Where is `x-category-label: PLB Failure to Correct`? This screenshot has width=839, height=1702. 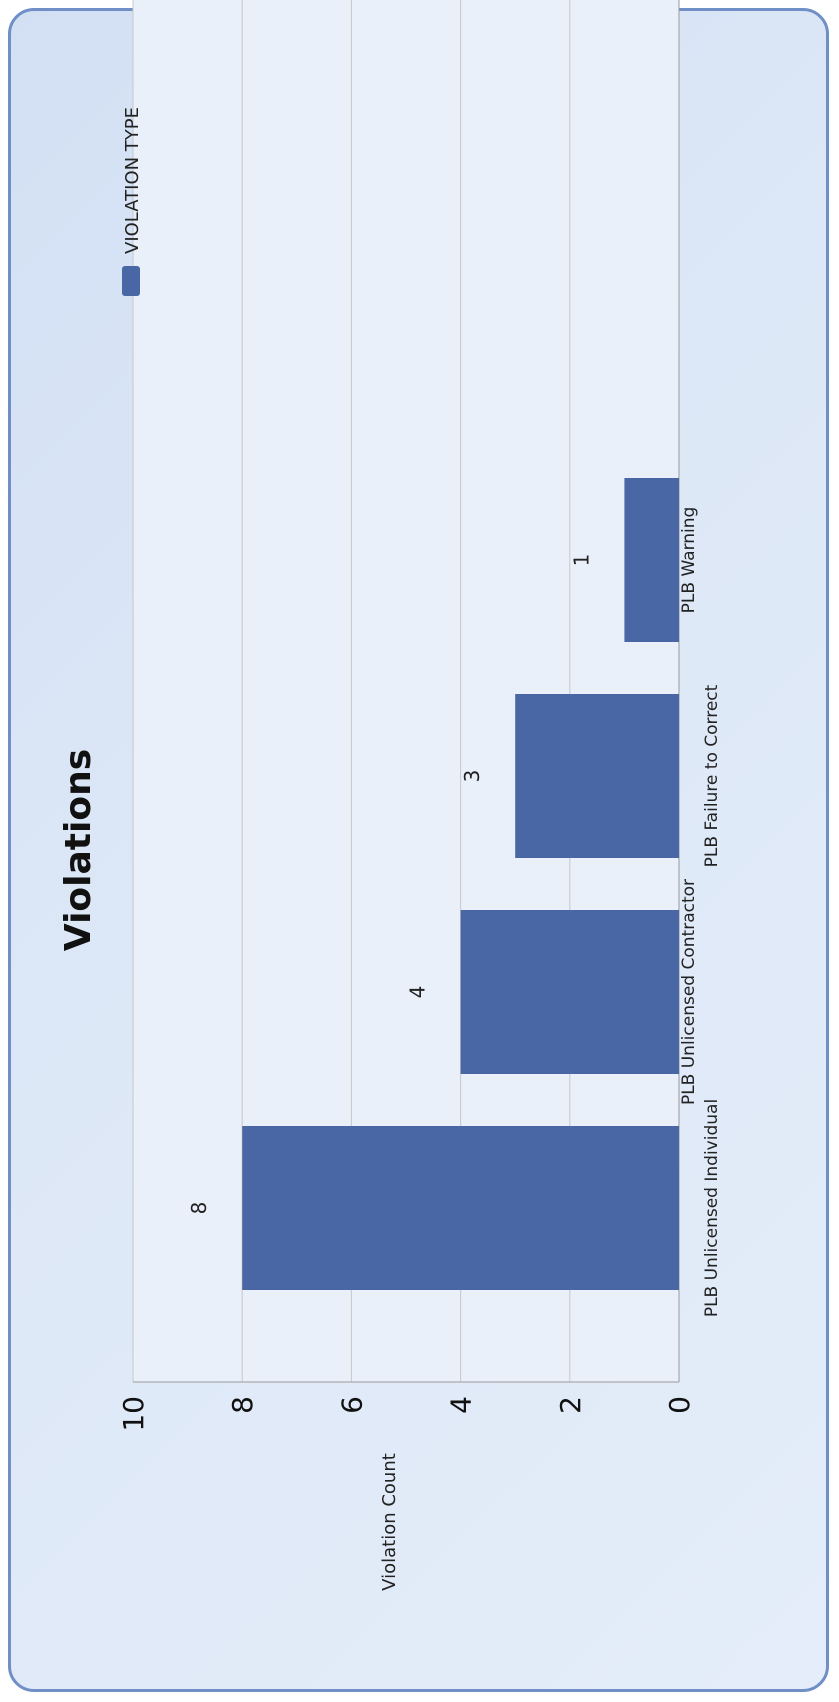 x-category-label: PLB Failure to Correct is located at coordinates (712, 775).